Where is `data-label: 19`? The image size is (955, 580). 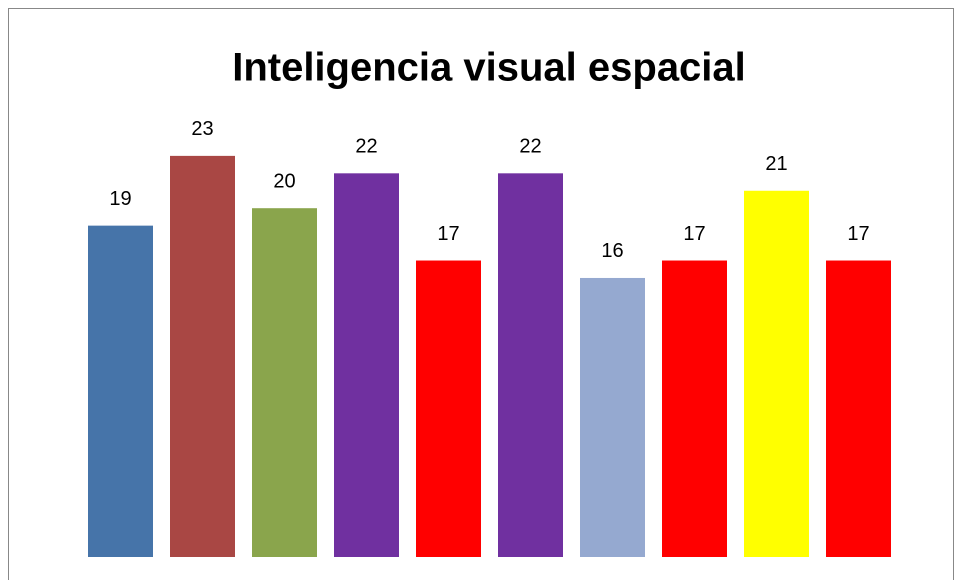 data-label: 19 is located at coordinates (120, 199).